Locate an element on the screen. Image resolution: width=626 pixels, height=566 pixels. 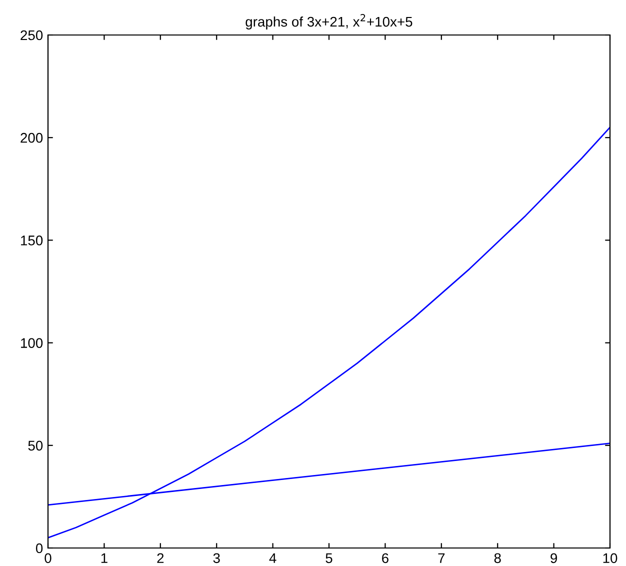
x-tick-label: 6 is located at coordinates (385, 558).